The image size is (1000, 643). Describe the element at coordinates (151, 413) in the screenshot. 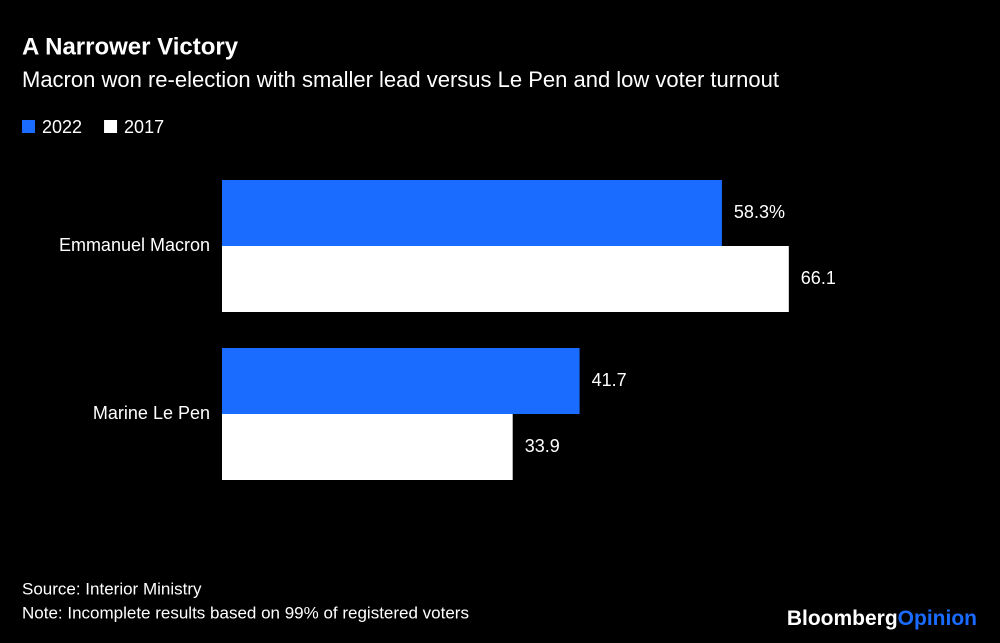

I see `category-label: Marine Le Pen` at that location.